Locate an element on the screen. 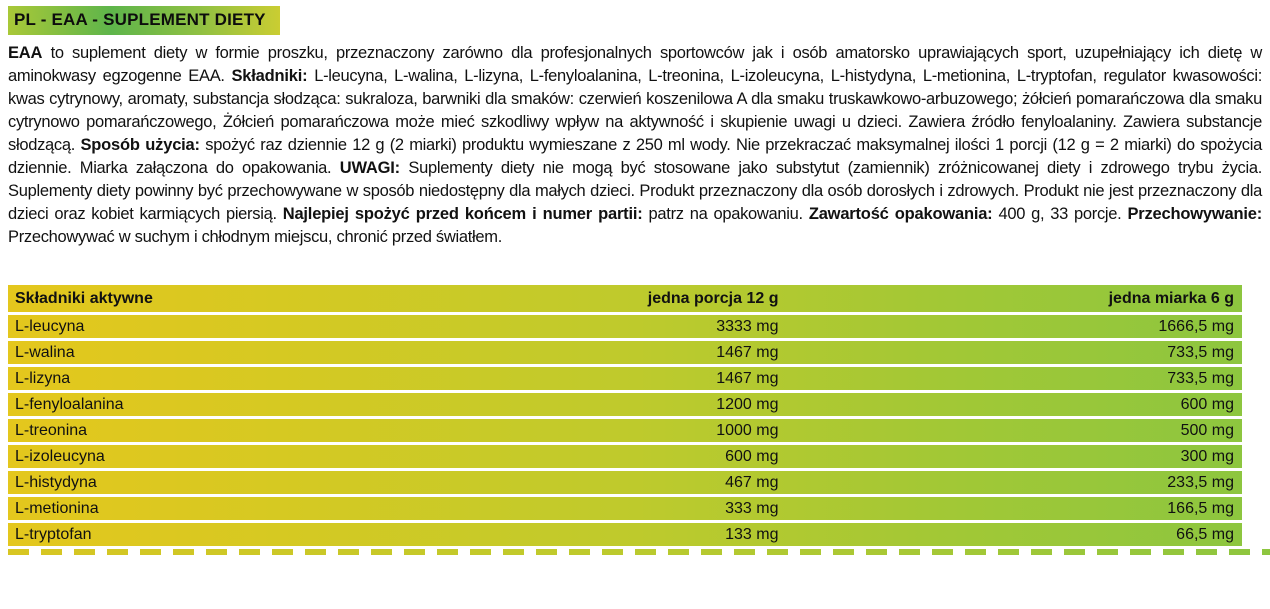 This screenshot has height=609, width=1270. scoop-value-cell: 300 mg is located at coordinates (1207, 456).